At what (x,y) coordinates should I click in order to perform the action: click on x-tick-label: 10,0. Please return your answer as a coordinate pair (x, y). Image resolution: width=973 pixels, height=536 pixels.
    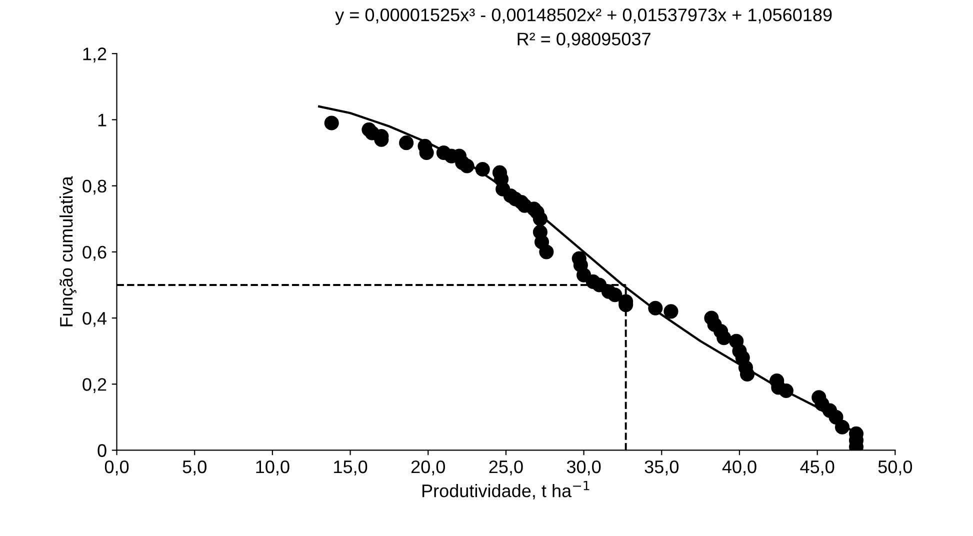
    Looking at the image, I should click on (273, 468).